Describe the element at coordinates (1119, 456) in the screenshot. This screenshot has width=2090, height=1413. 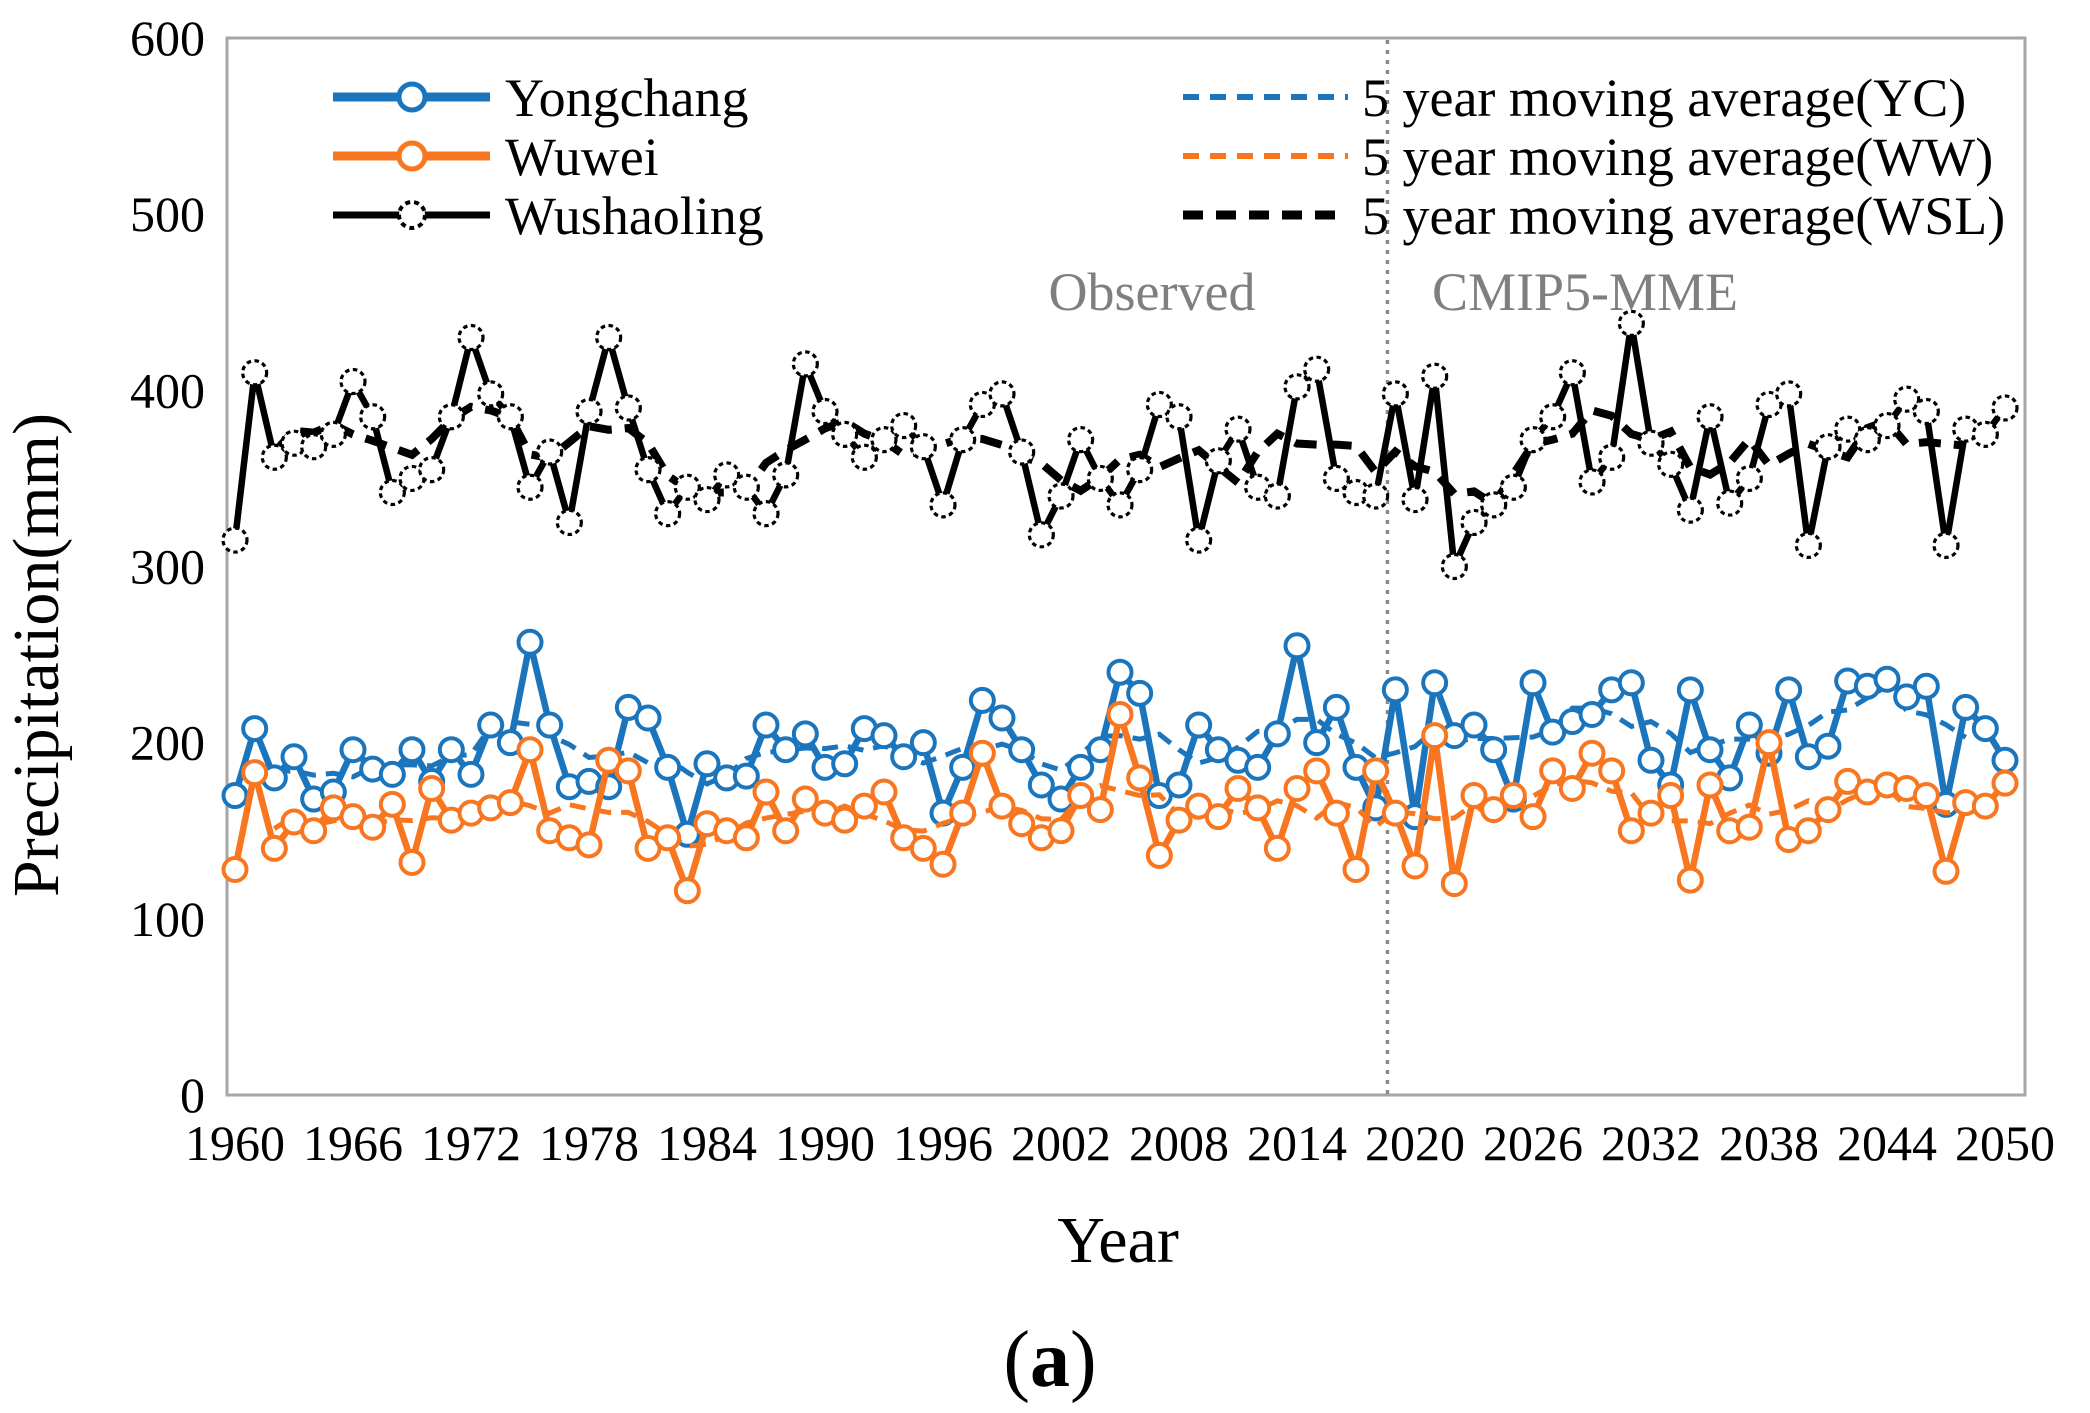
I see `ma-wsl-line` at that location.